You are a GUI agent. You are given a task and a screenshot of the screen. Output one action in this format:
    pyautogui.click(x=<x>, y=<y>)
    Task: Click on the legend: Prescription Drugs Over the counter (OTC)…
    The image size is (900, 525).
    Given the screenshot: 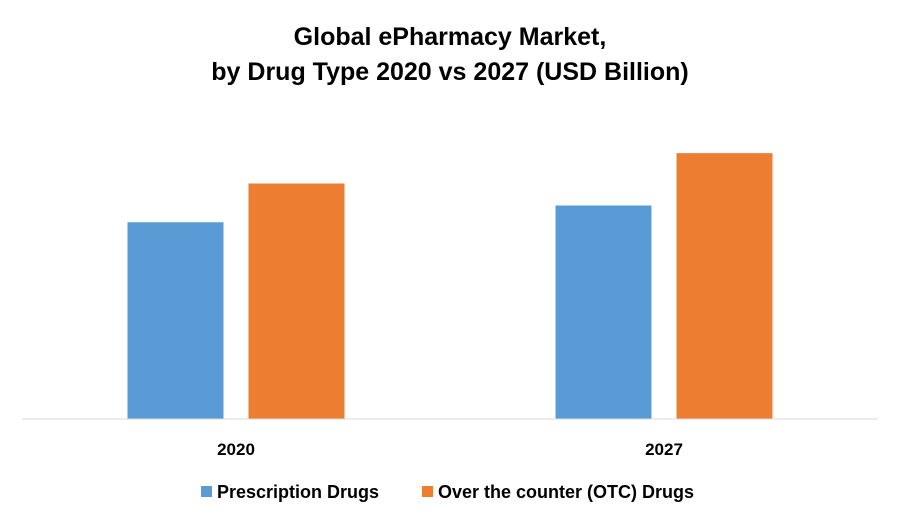 What is the action you would take?
    pyautogui.click(x=447, y=492)
    